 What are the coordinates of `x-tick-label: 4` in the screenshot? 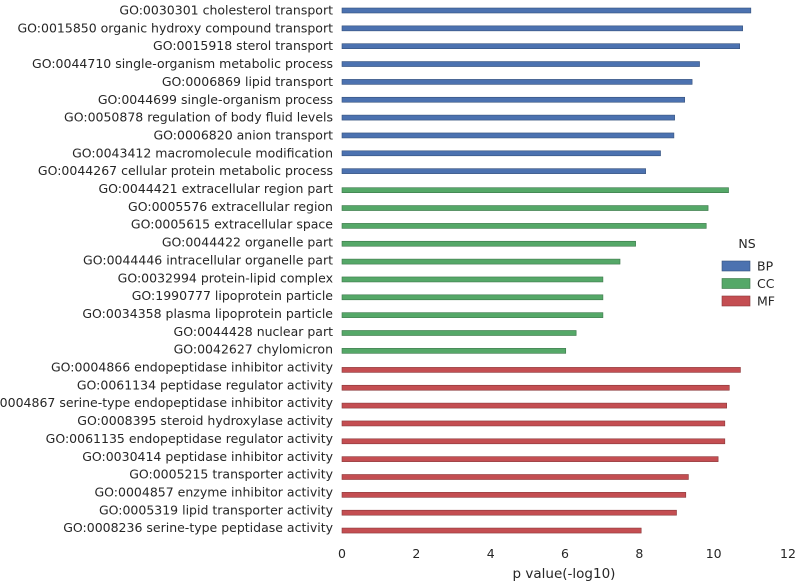 It's located at (491, 553).